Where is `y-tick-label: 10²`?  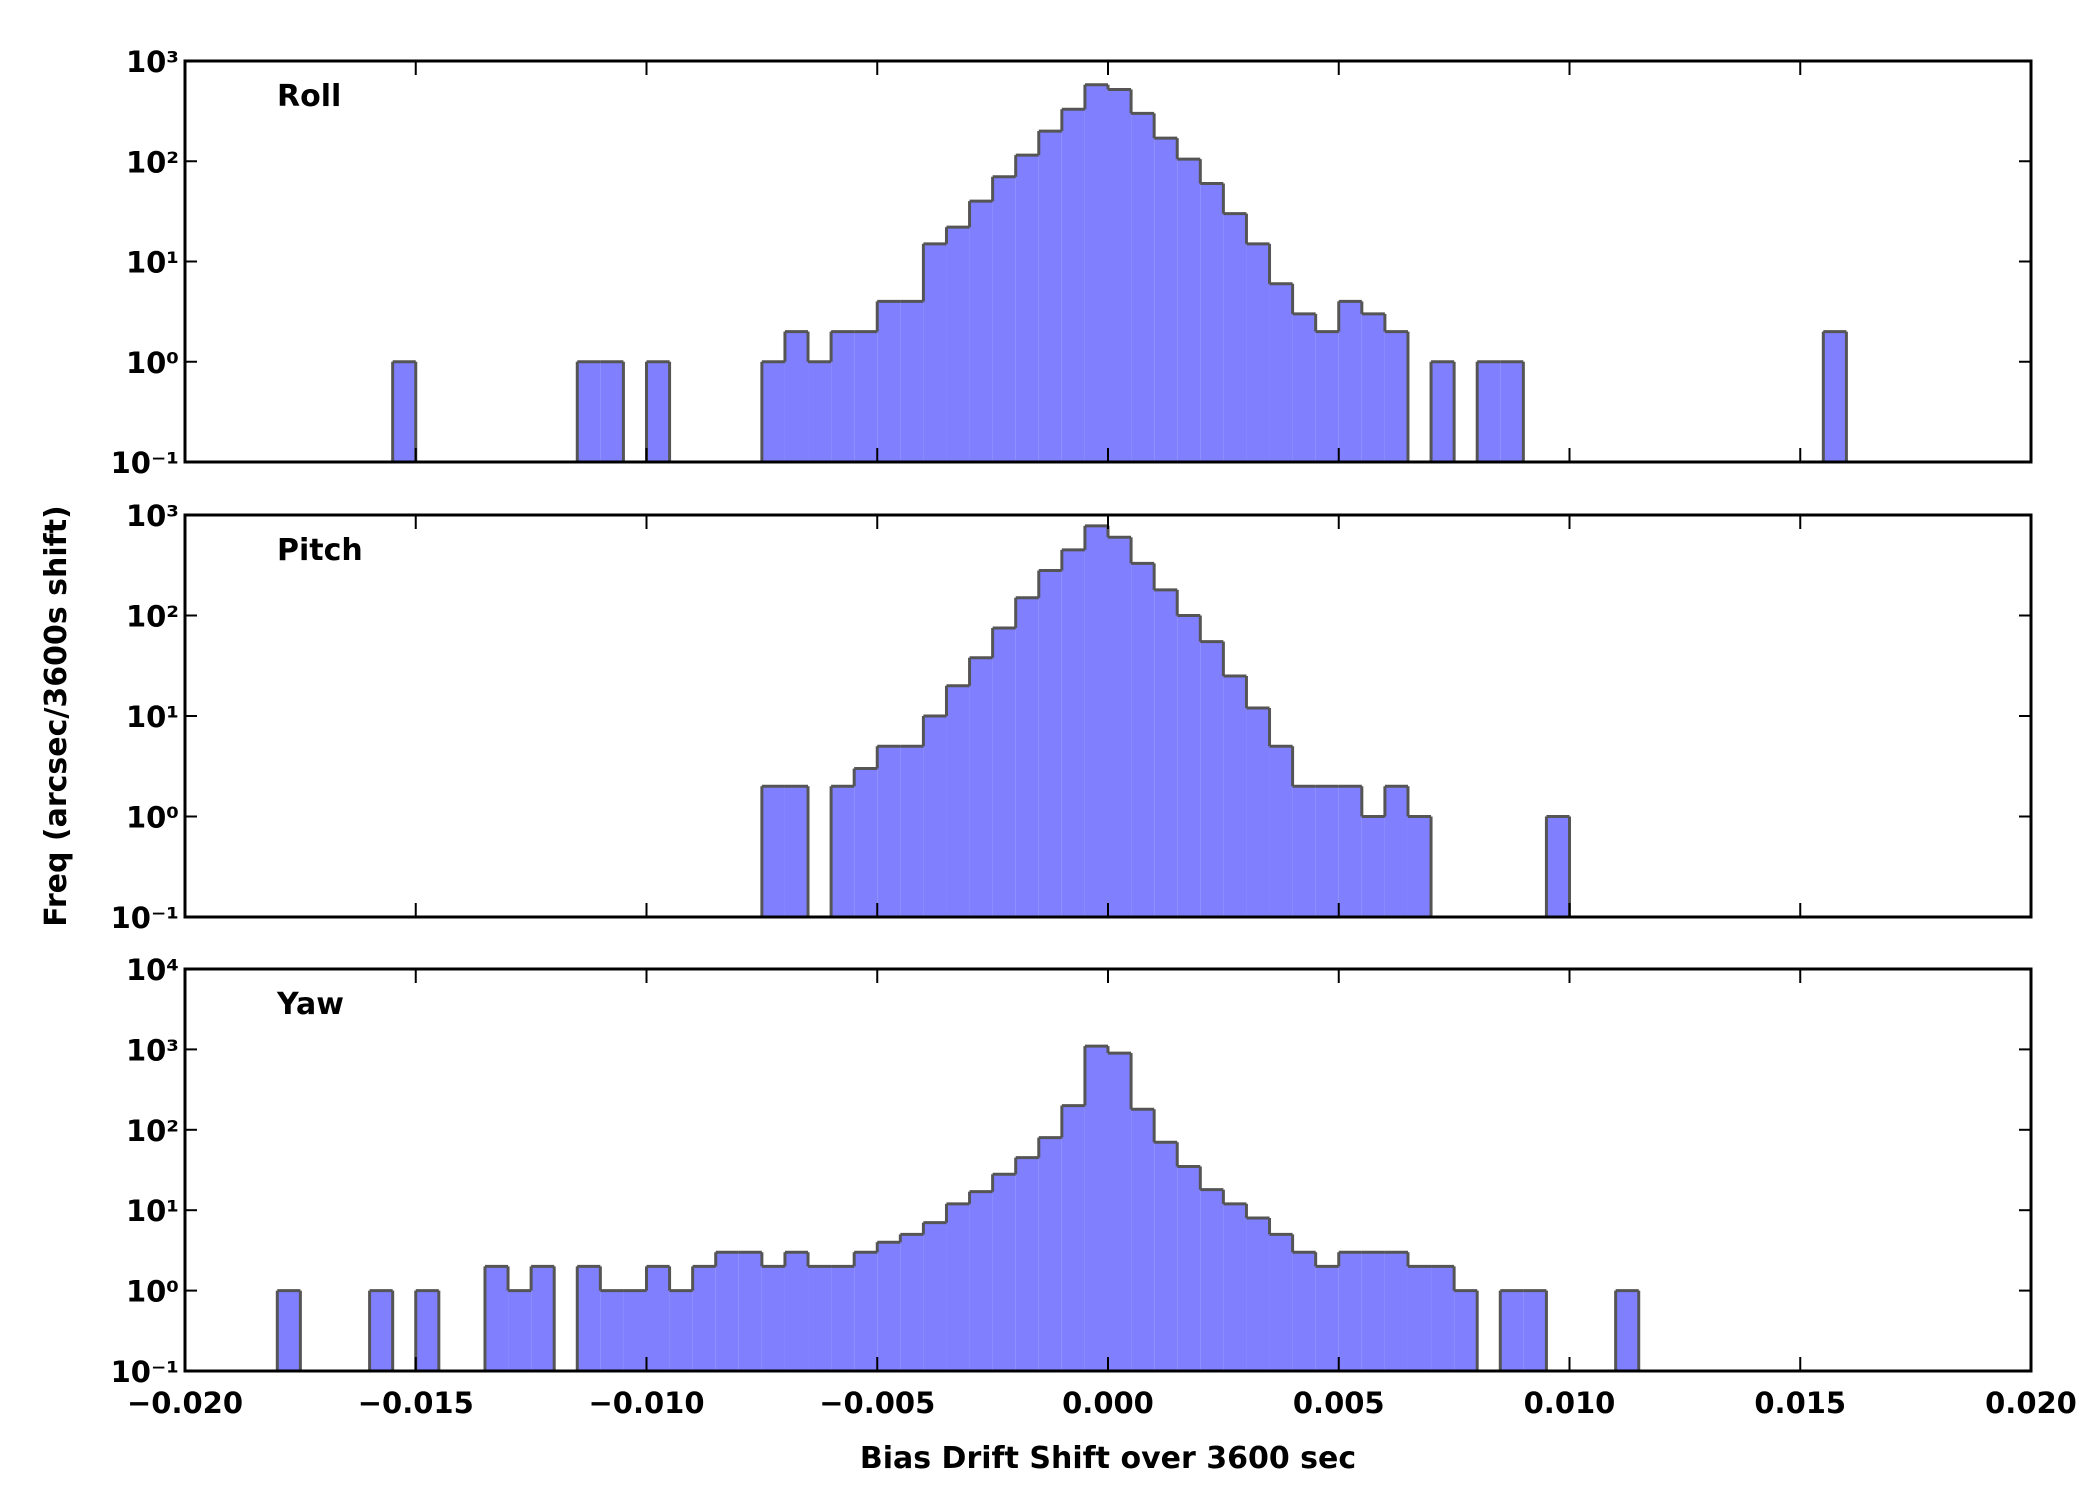 y-tick-label: 10² is located at coordinates (152, 617).